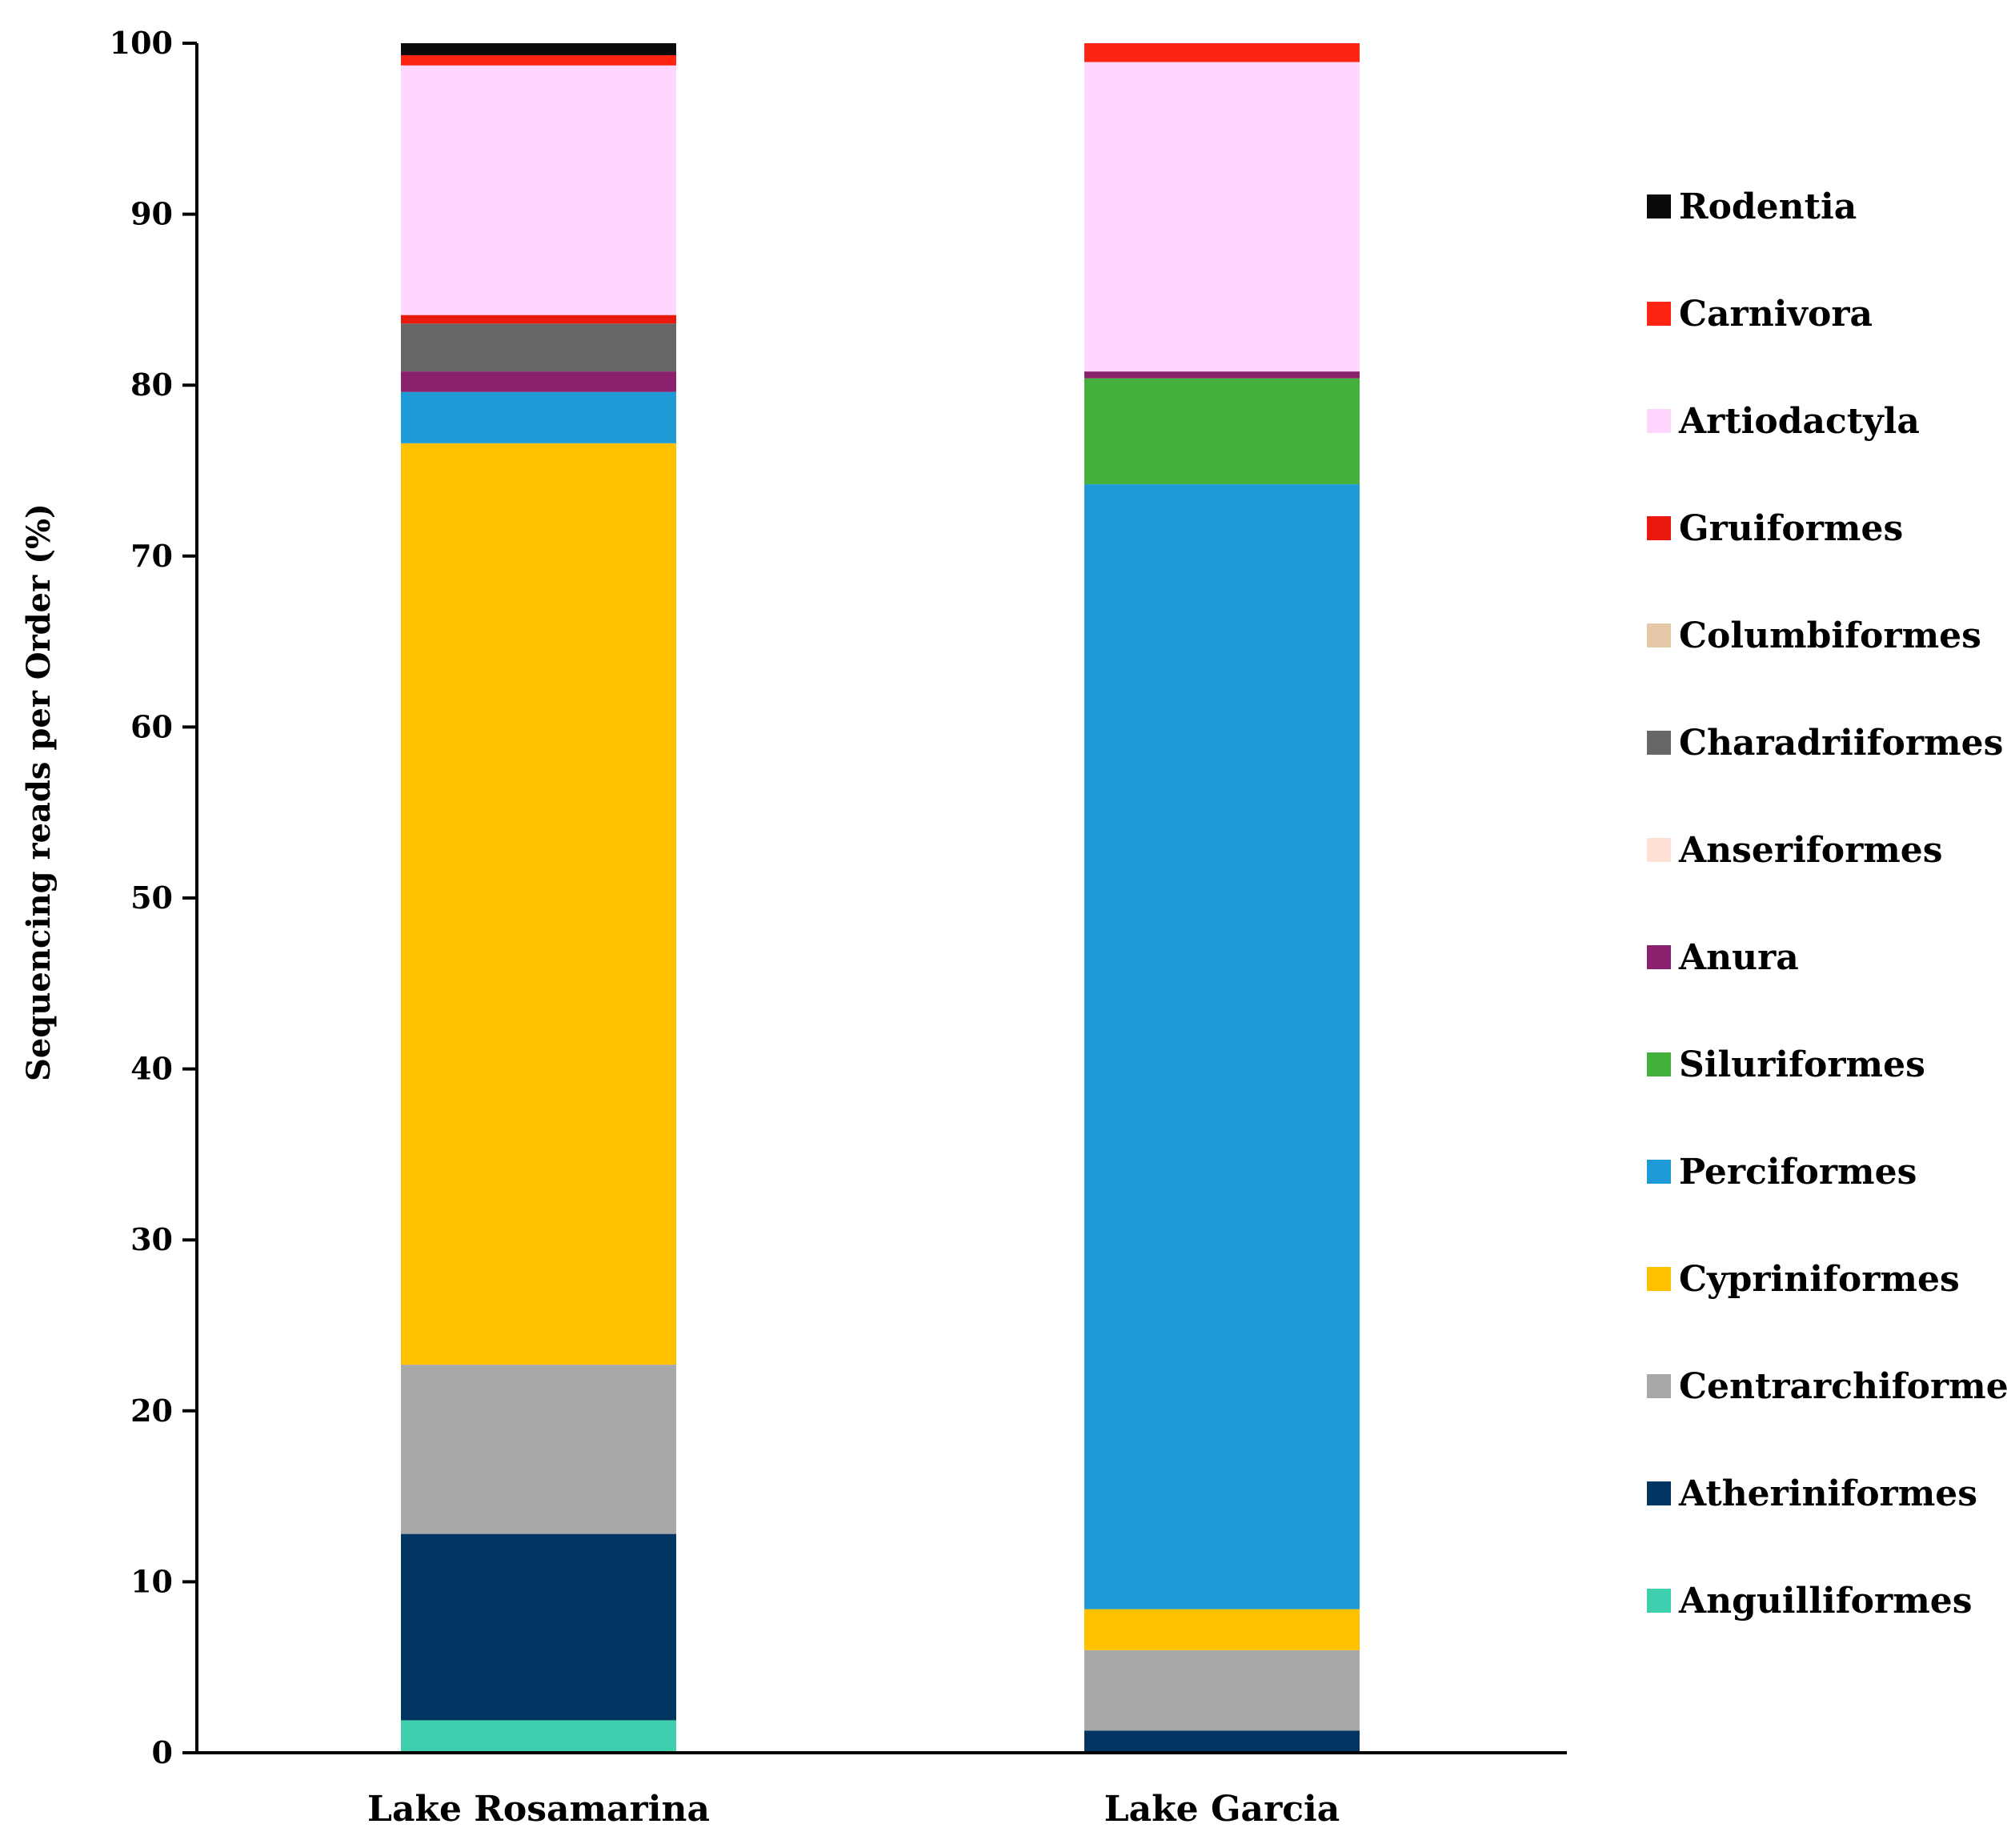  I want to click on bar-segment-artiodactyla-garcia, so click(1222, 217).